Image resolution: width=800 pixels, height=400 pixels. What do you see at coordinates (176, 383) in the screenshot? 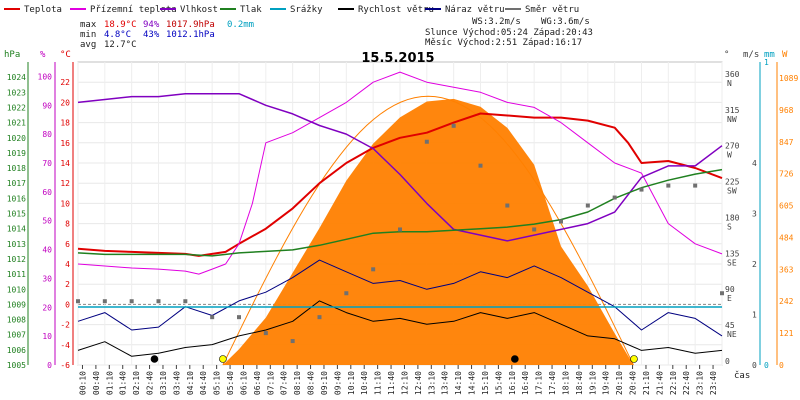
I see `x-tick-label: 03:40` at bounding box center [176, 383].